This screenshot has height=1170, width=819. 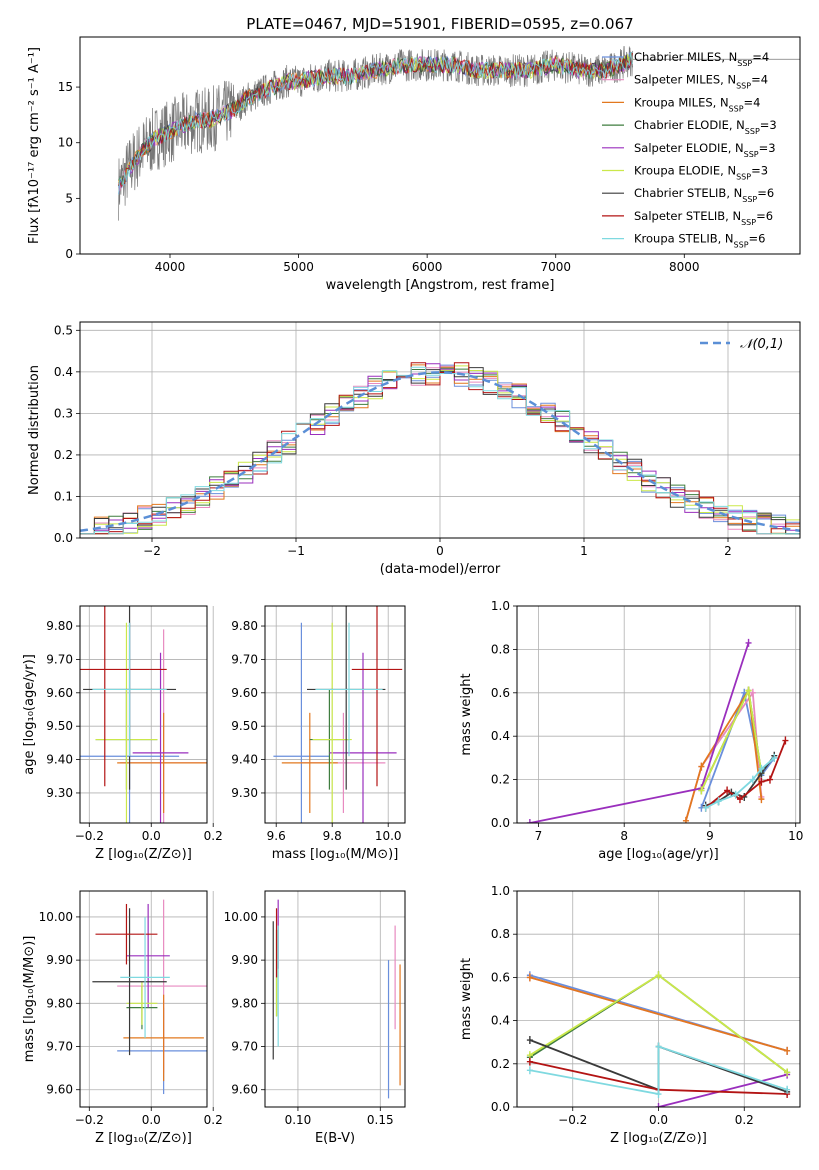 What do you see at coordinates (584, 551) in the screenshot?
I see `x-tick-label: 1` at bounding box center [584, 551].